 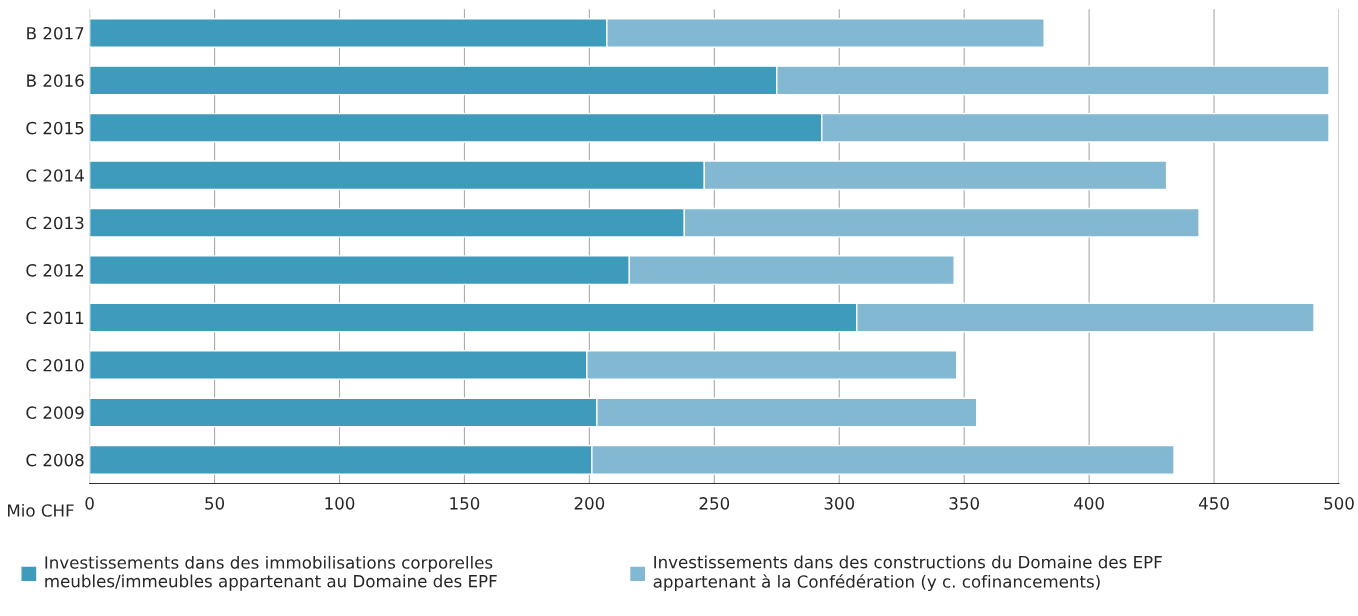 I want to click on x-tick-label: 0, so click(x=89, y=503).